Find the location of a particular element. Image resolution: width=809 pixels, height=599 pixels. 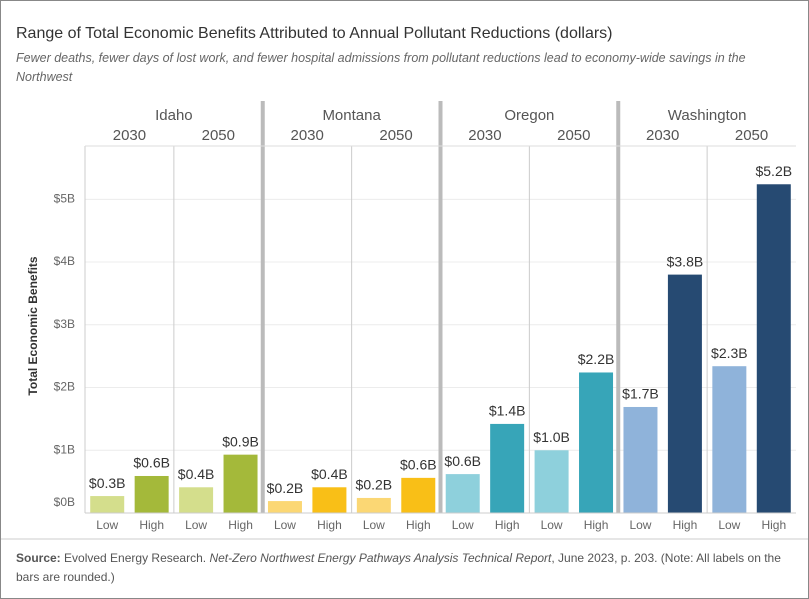

value-label: $2.3B is located at coordinates (729, 353).